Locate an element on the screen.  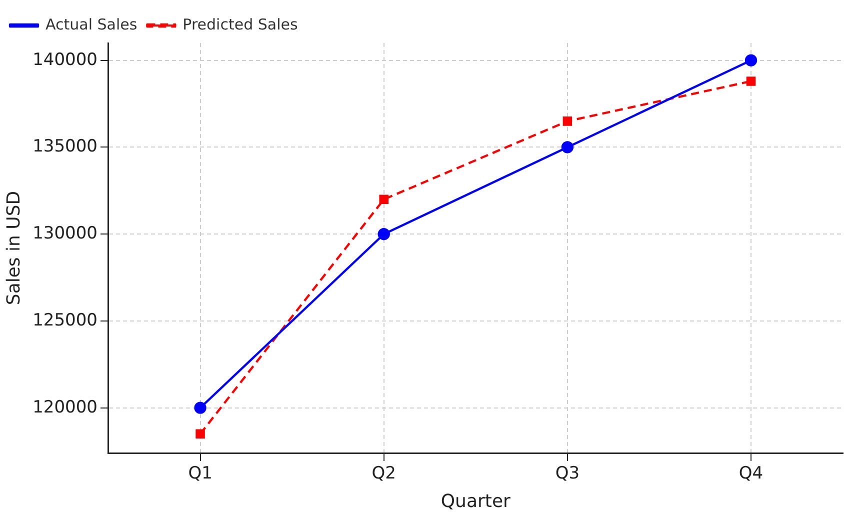
y-tick-label: 120000 is located at coordinates (65, 407).